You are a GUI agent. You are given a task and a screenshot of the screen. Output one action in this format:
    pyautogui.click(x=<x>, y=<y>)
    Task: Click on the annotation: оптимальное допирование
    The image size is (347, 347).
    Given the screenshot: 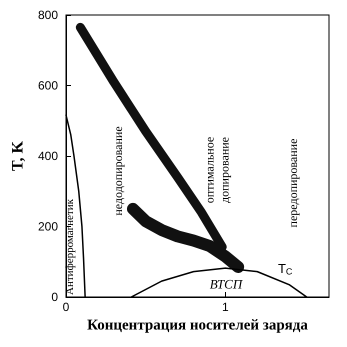 What is the action you would take?
    pyautogui.click(x=217, y=170)
    